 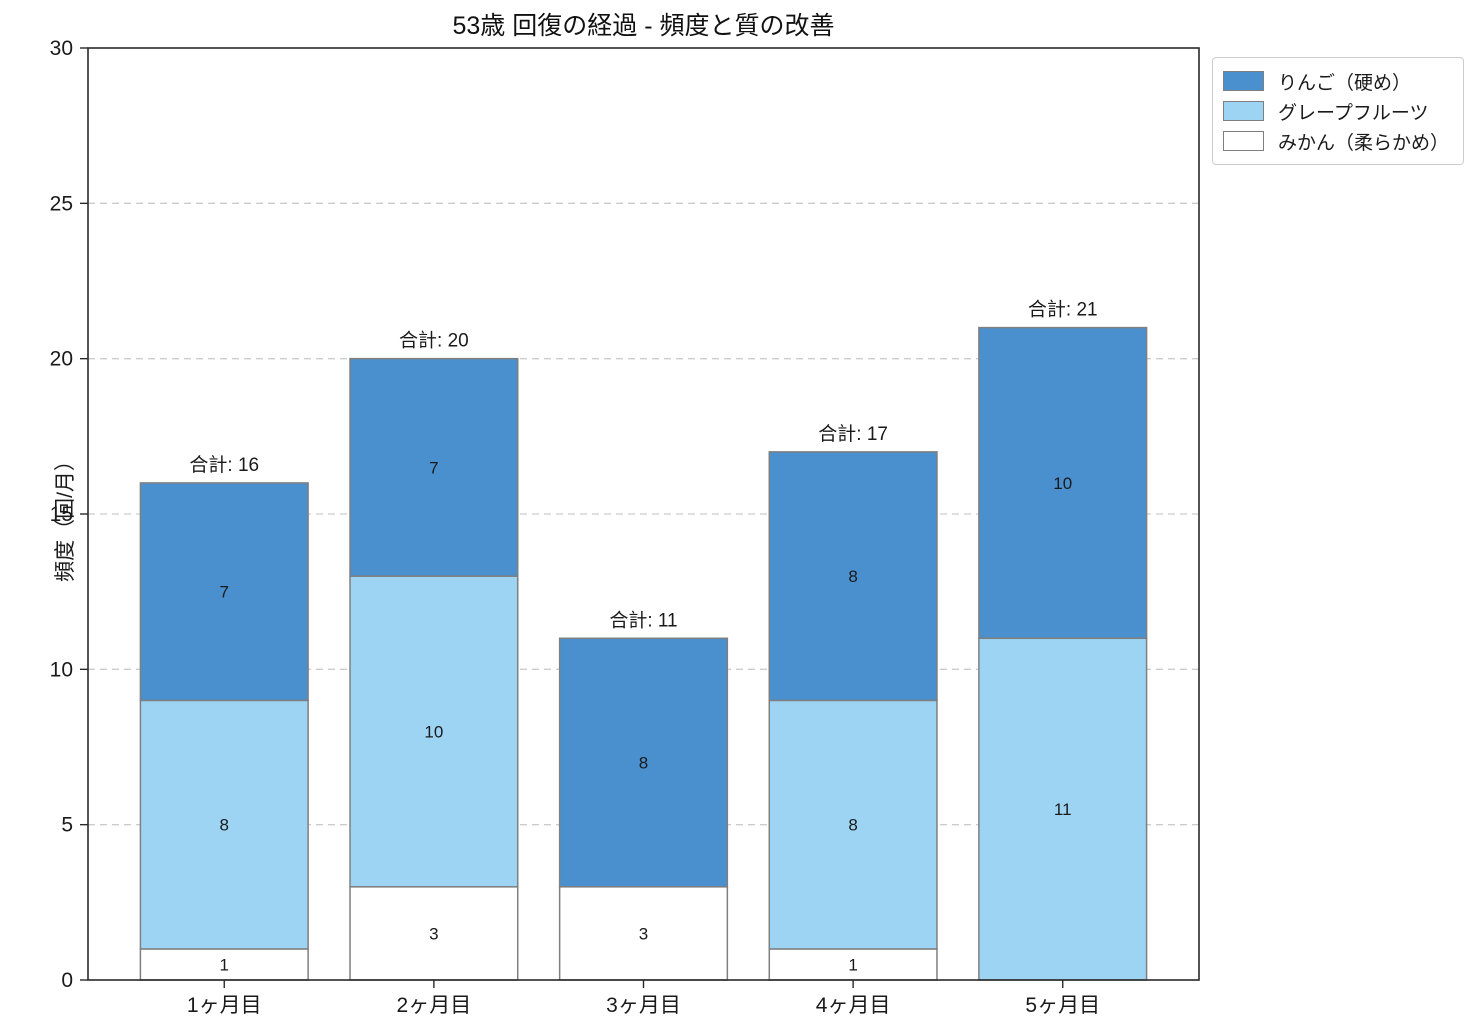 What do you see at coordinates (1062, 1005) in the screenshot?
I see `x-tick-label: 5ヶ月目` at bounding box center [1062, 1005].